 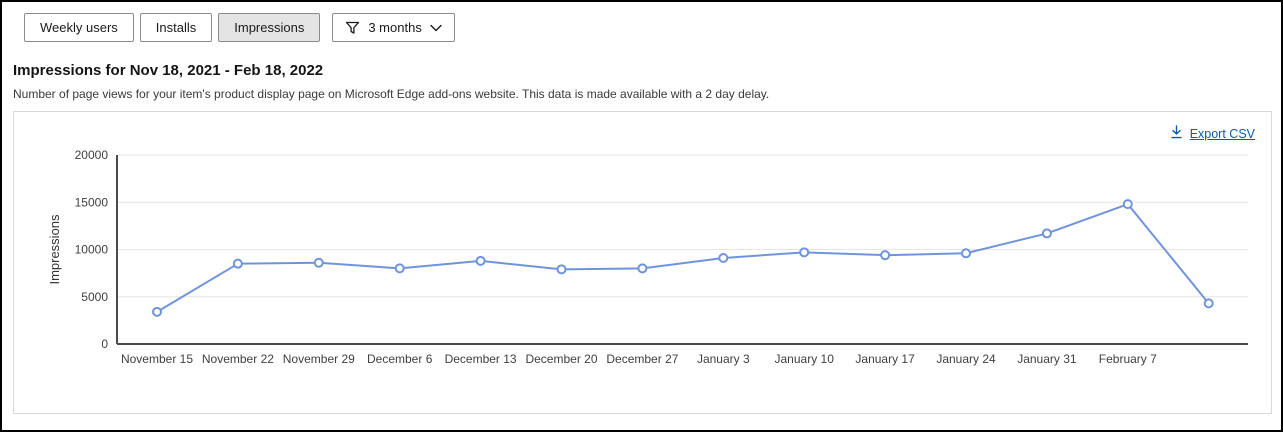 I want to click on x-tick-label: November 22, so click(x=238, y=359).